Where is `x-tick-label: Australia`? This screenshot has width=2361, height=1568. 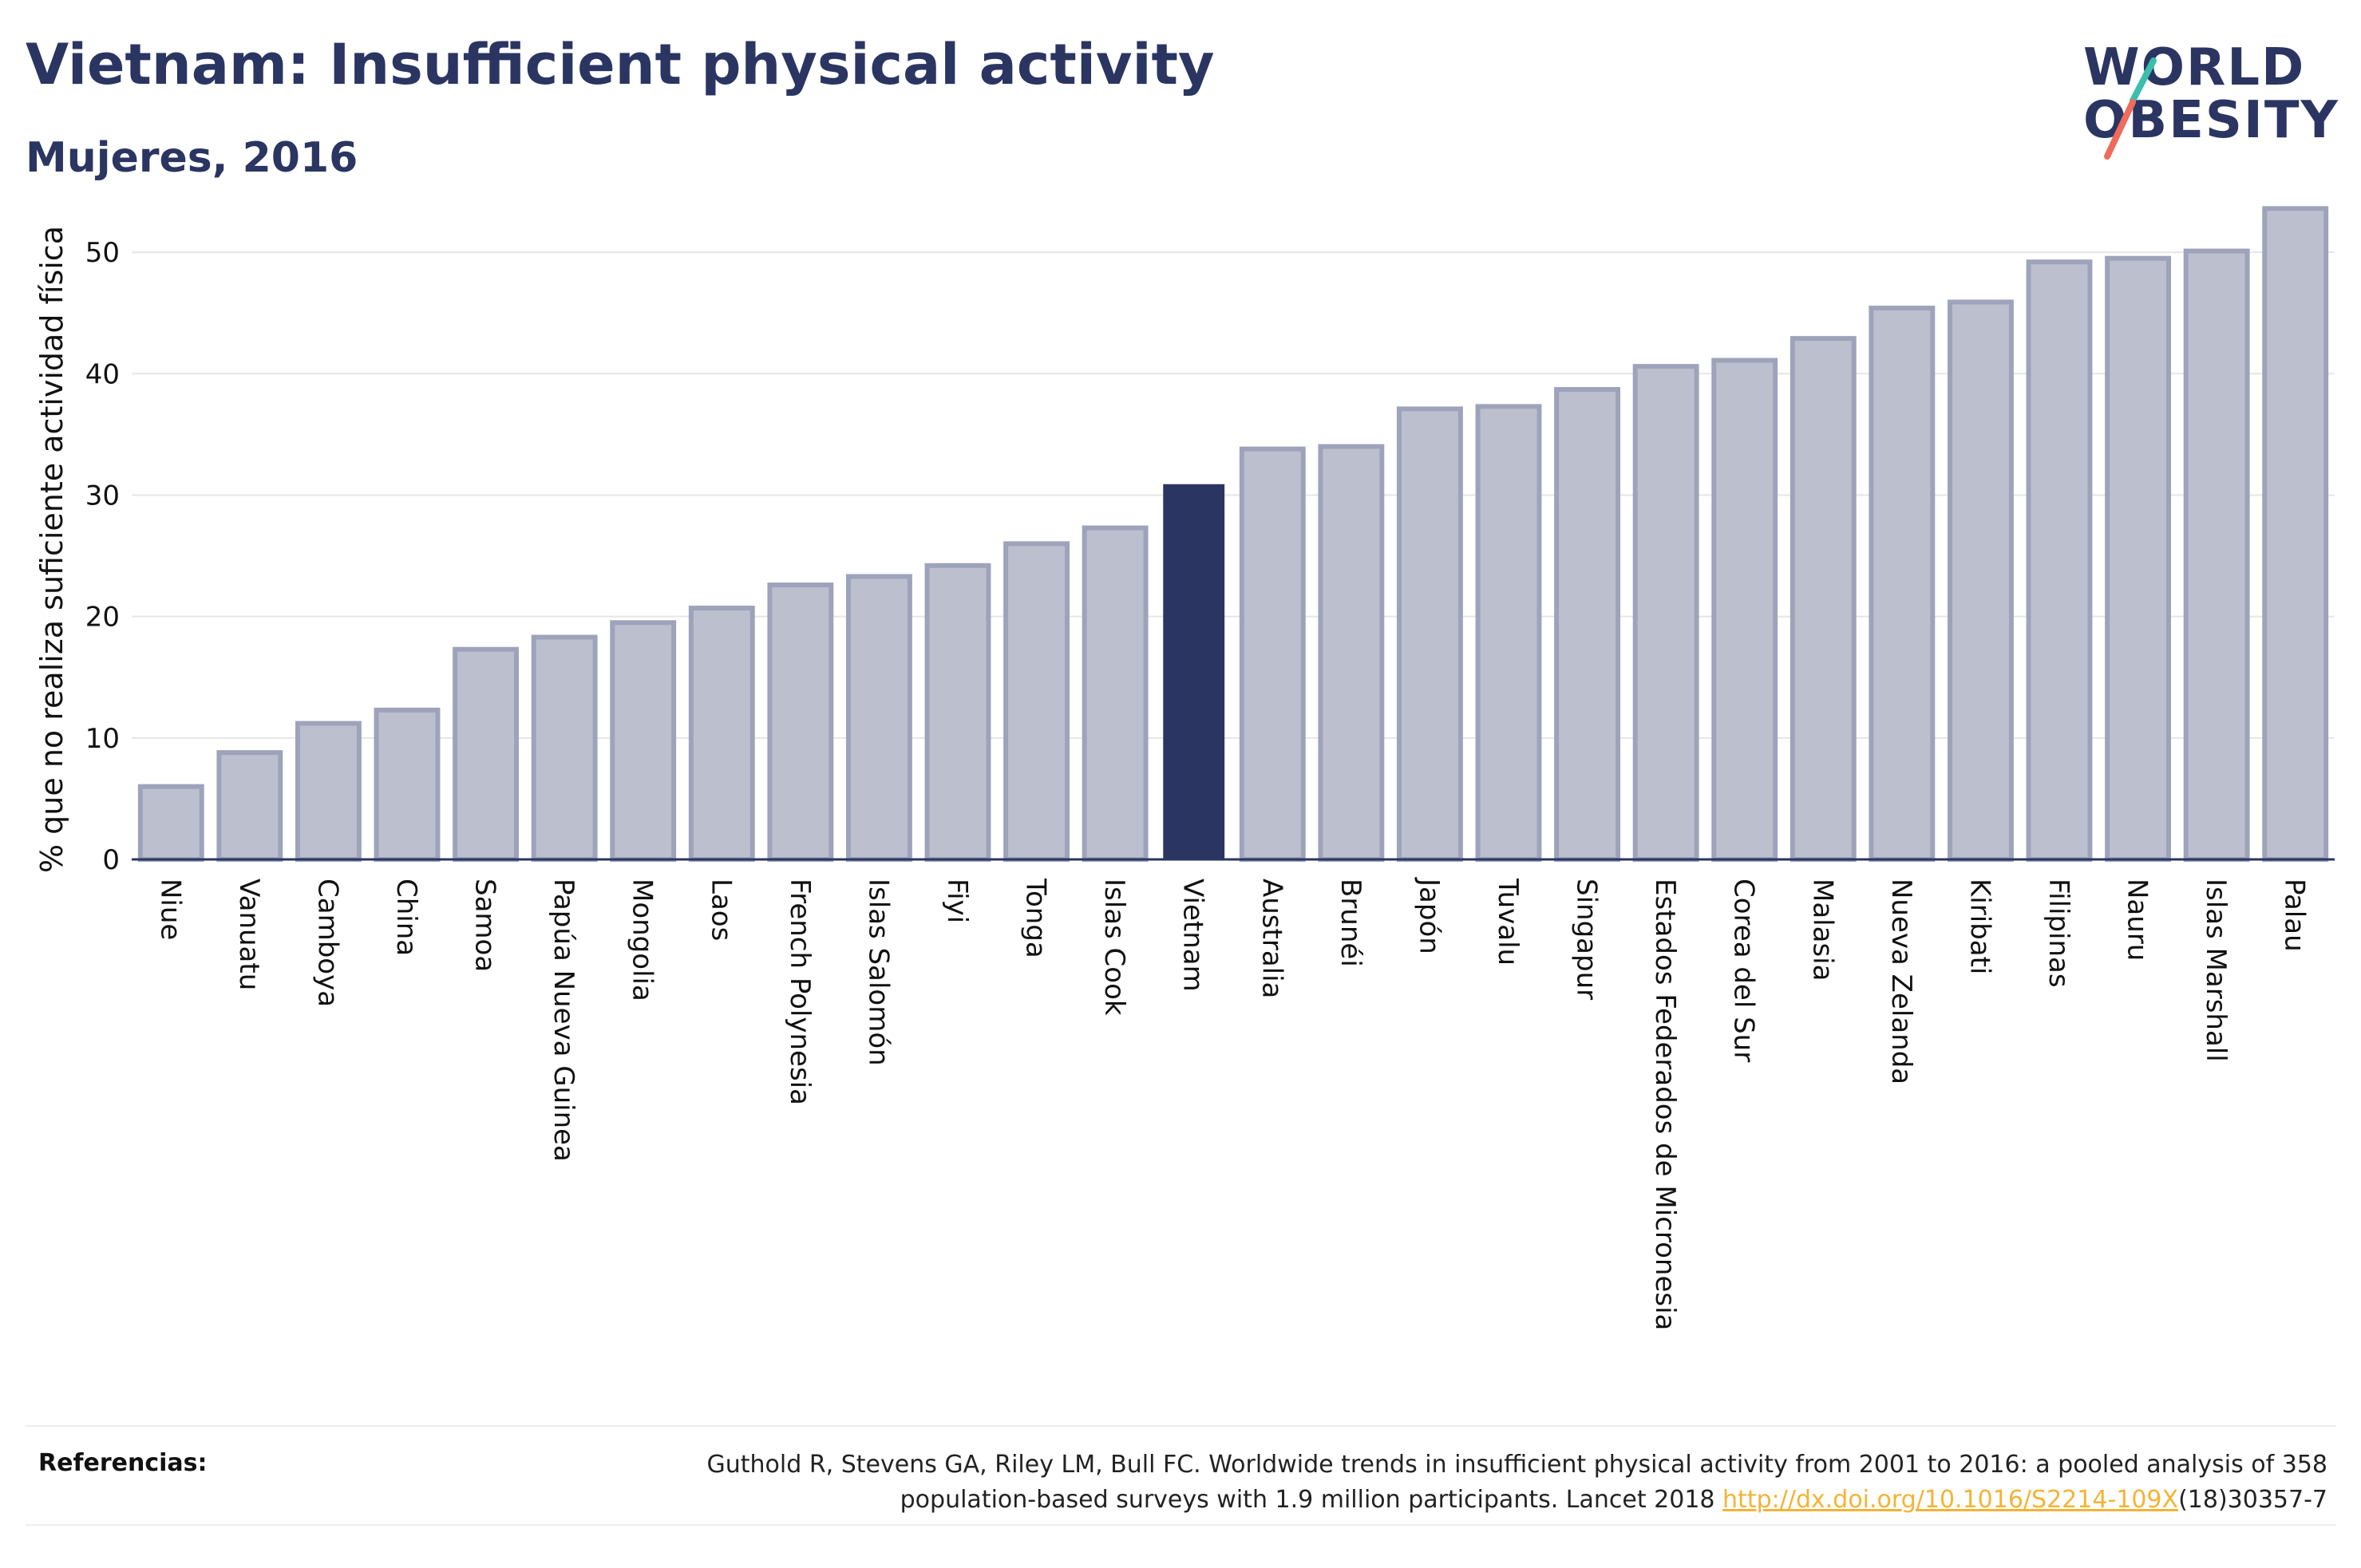
x-tick-label: Australia is located at coordinates (1271, 938).